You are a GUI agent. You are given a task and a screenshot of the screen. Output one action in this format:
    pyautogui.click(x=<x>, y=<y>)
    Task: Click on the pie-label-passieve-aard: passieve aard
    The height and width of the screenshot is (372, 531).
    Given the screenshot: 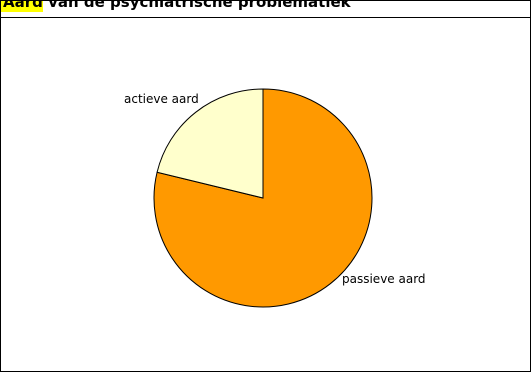 What is the action you would take?
    pyautogui.click(x=384, y=279)
    